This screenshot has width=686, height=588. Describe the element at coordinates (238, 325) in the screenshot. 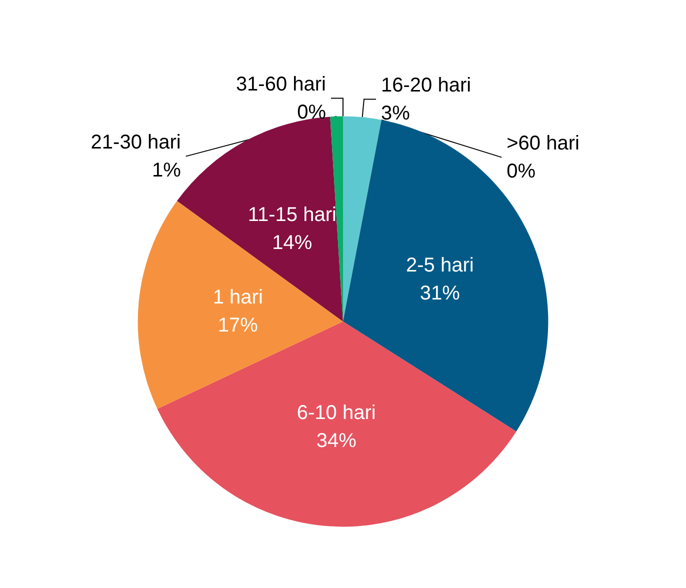

I see `data-label: 17%` at that location.